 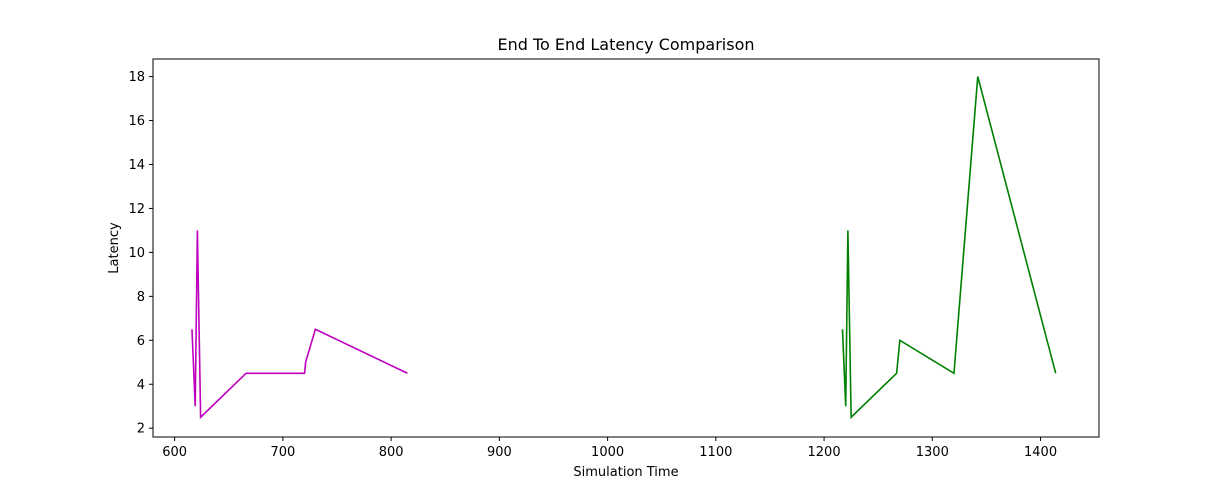 I want to click on y-tick-label: 16, so click(x=136, y=121).